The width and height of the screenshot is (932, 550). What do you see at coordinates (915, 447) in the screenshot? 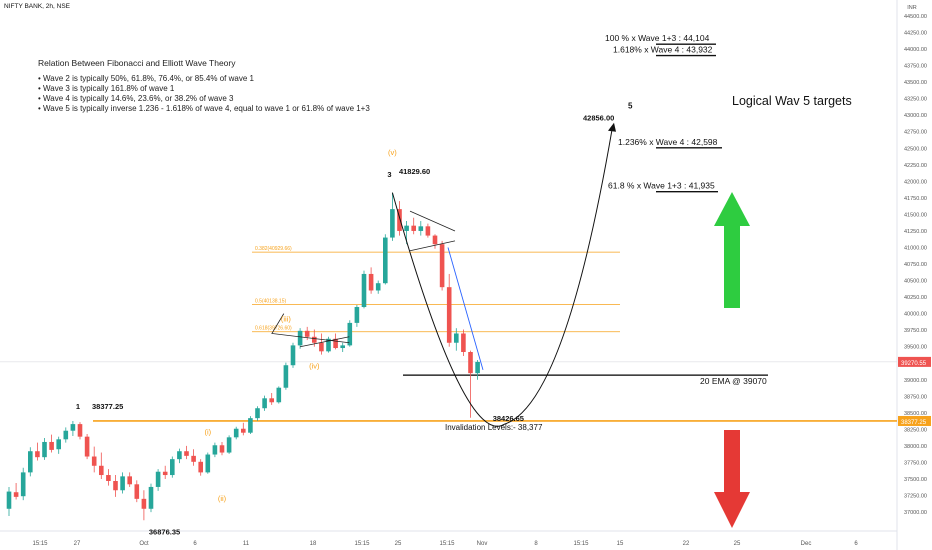
I see `y-tick-label: 38000.00` at bounding box center [915, 447].